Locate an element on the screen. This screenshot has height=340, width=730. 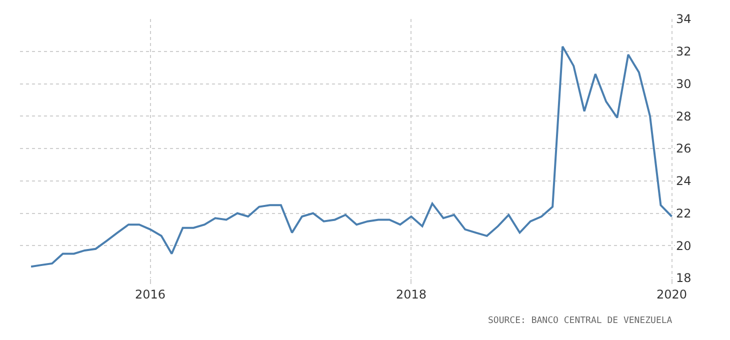
y-tick-label: 26 is located at coordinates (684, 149).